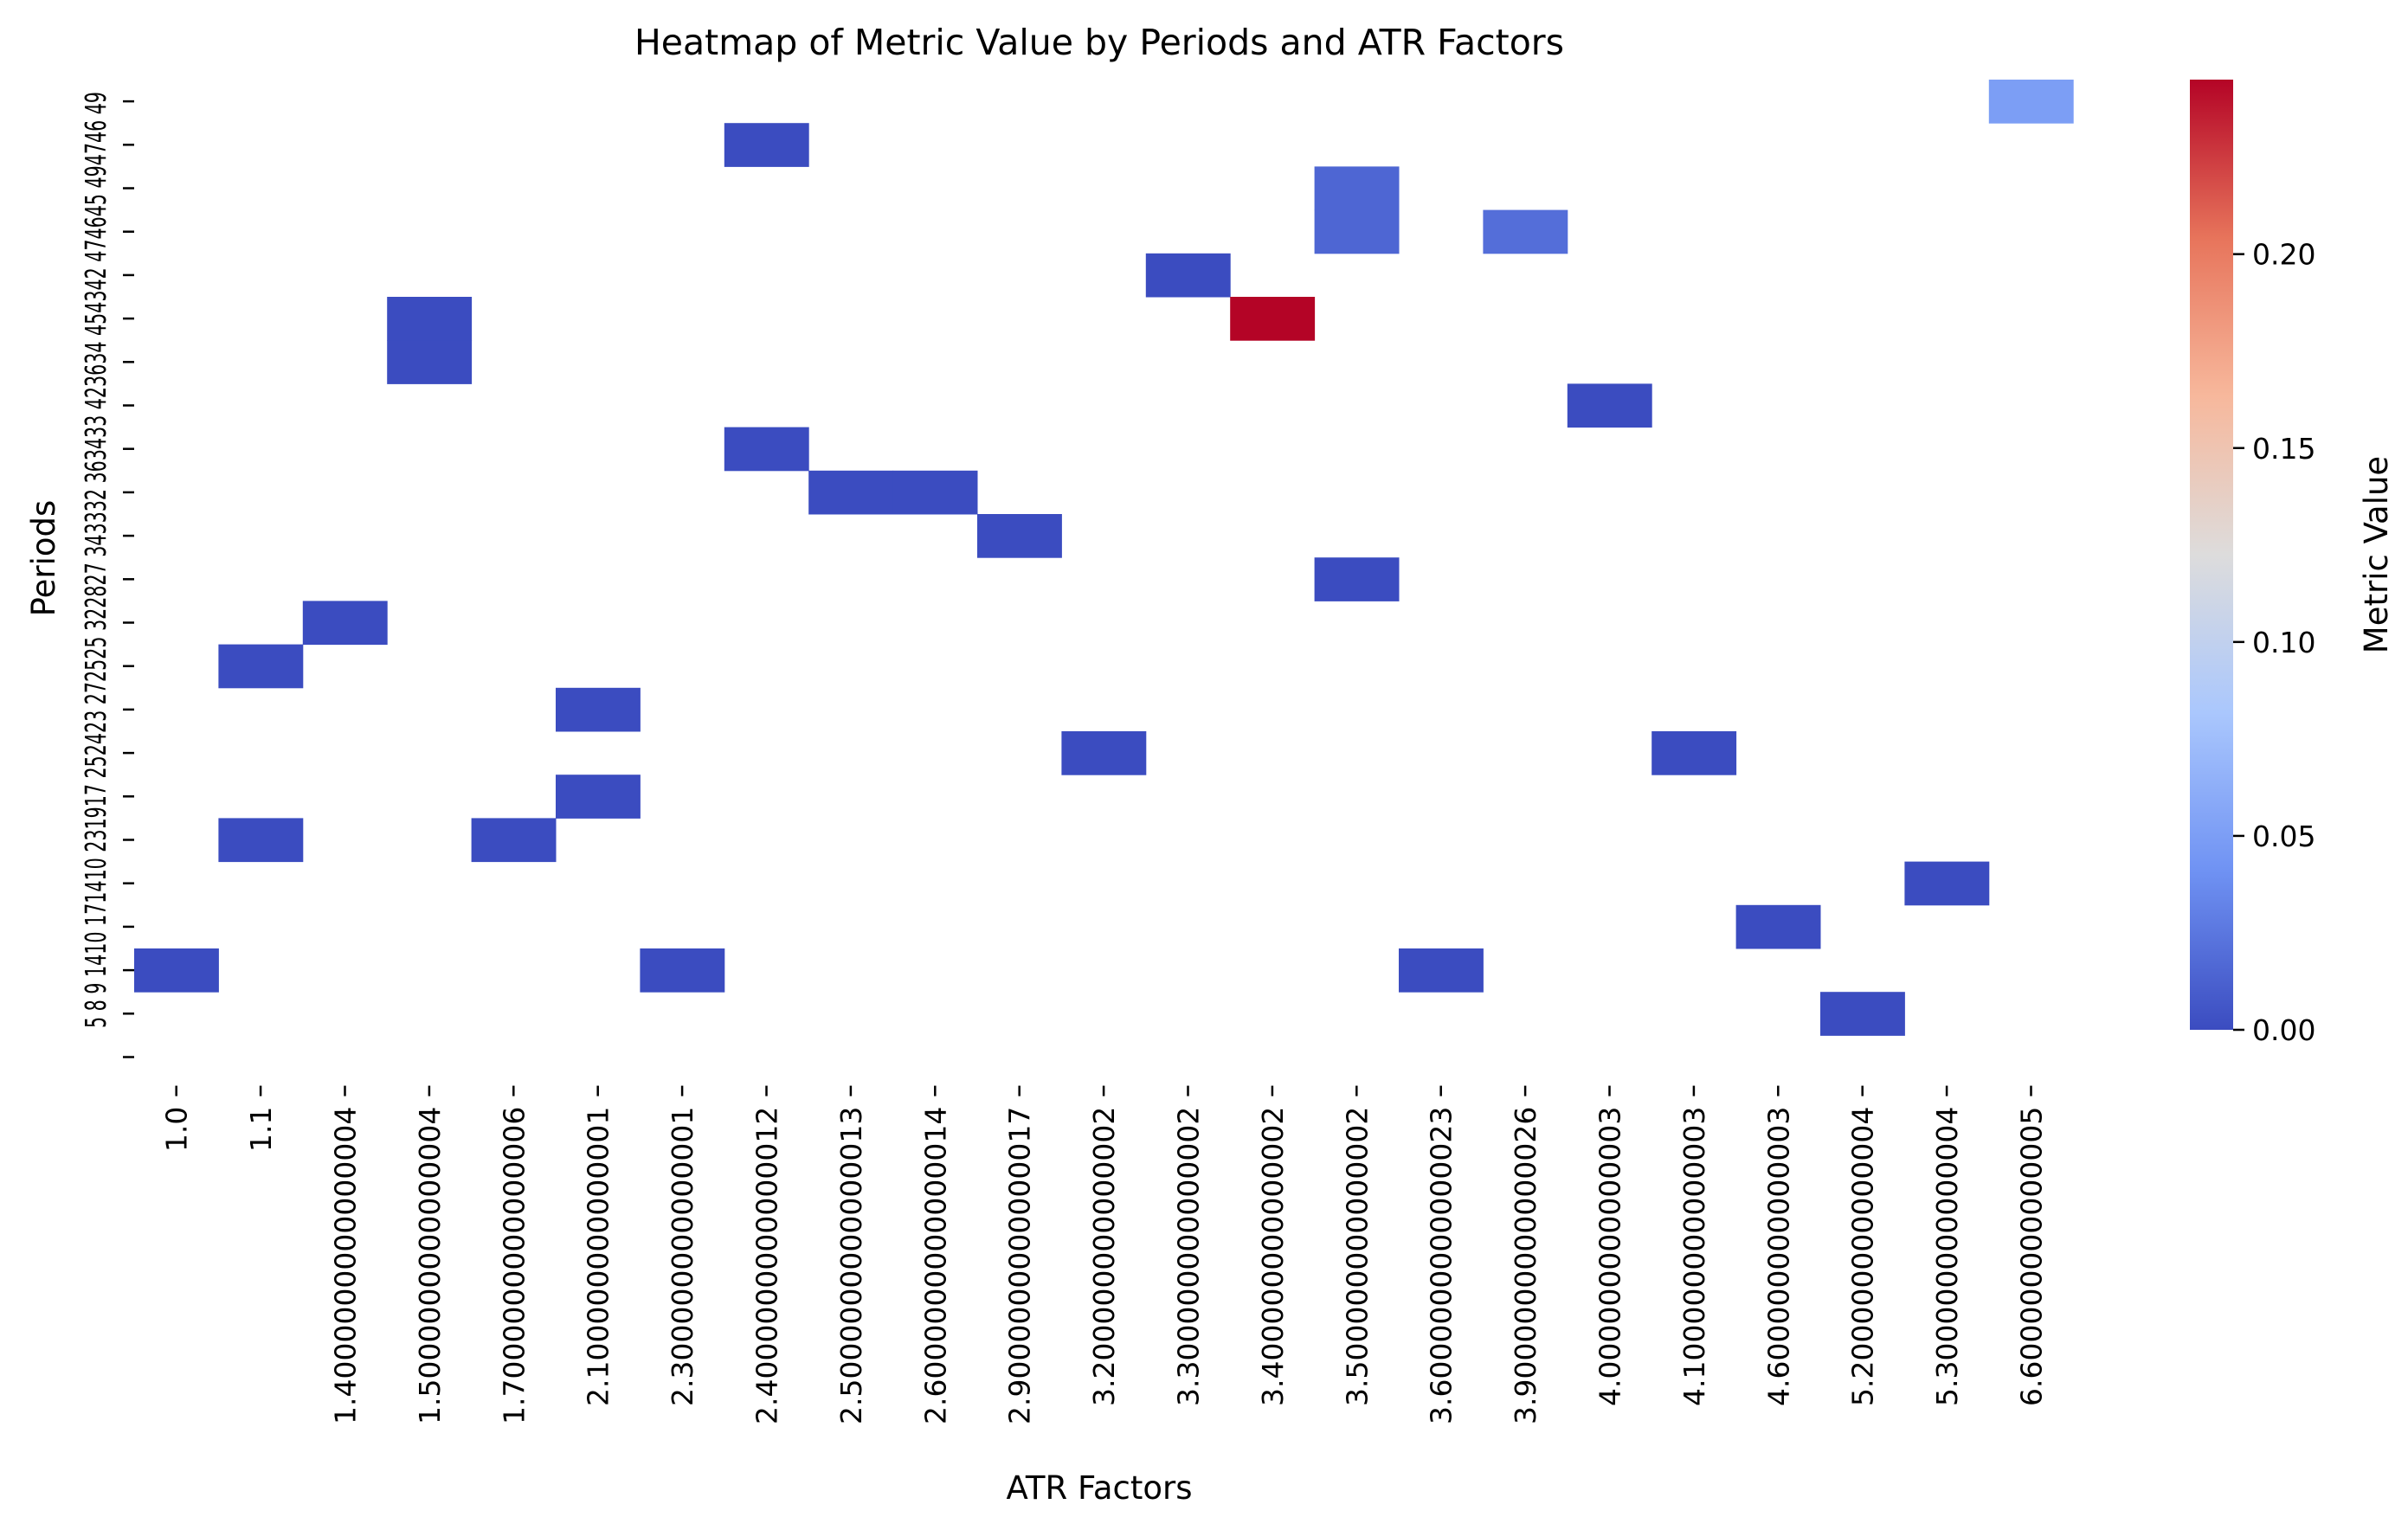 Image resolution: width=2408 pixels, height=1530 pixels. What do you see at coordinates (851, 1265) in the screenshot?
I see `x-tick-label: 2.5000000000000013` at bounding box center [851, 1265].